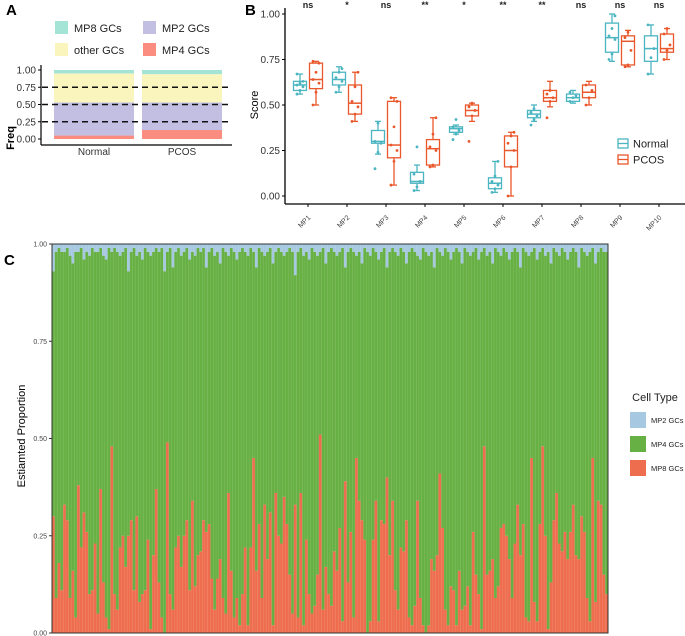  I want to click on y-tick-label: 0.50, so click(271, 106).